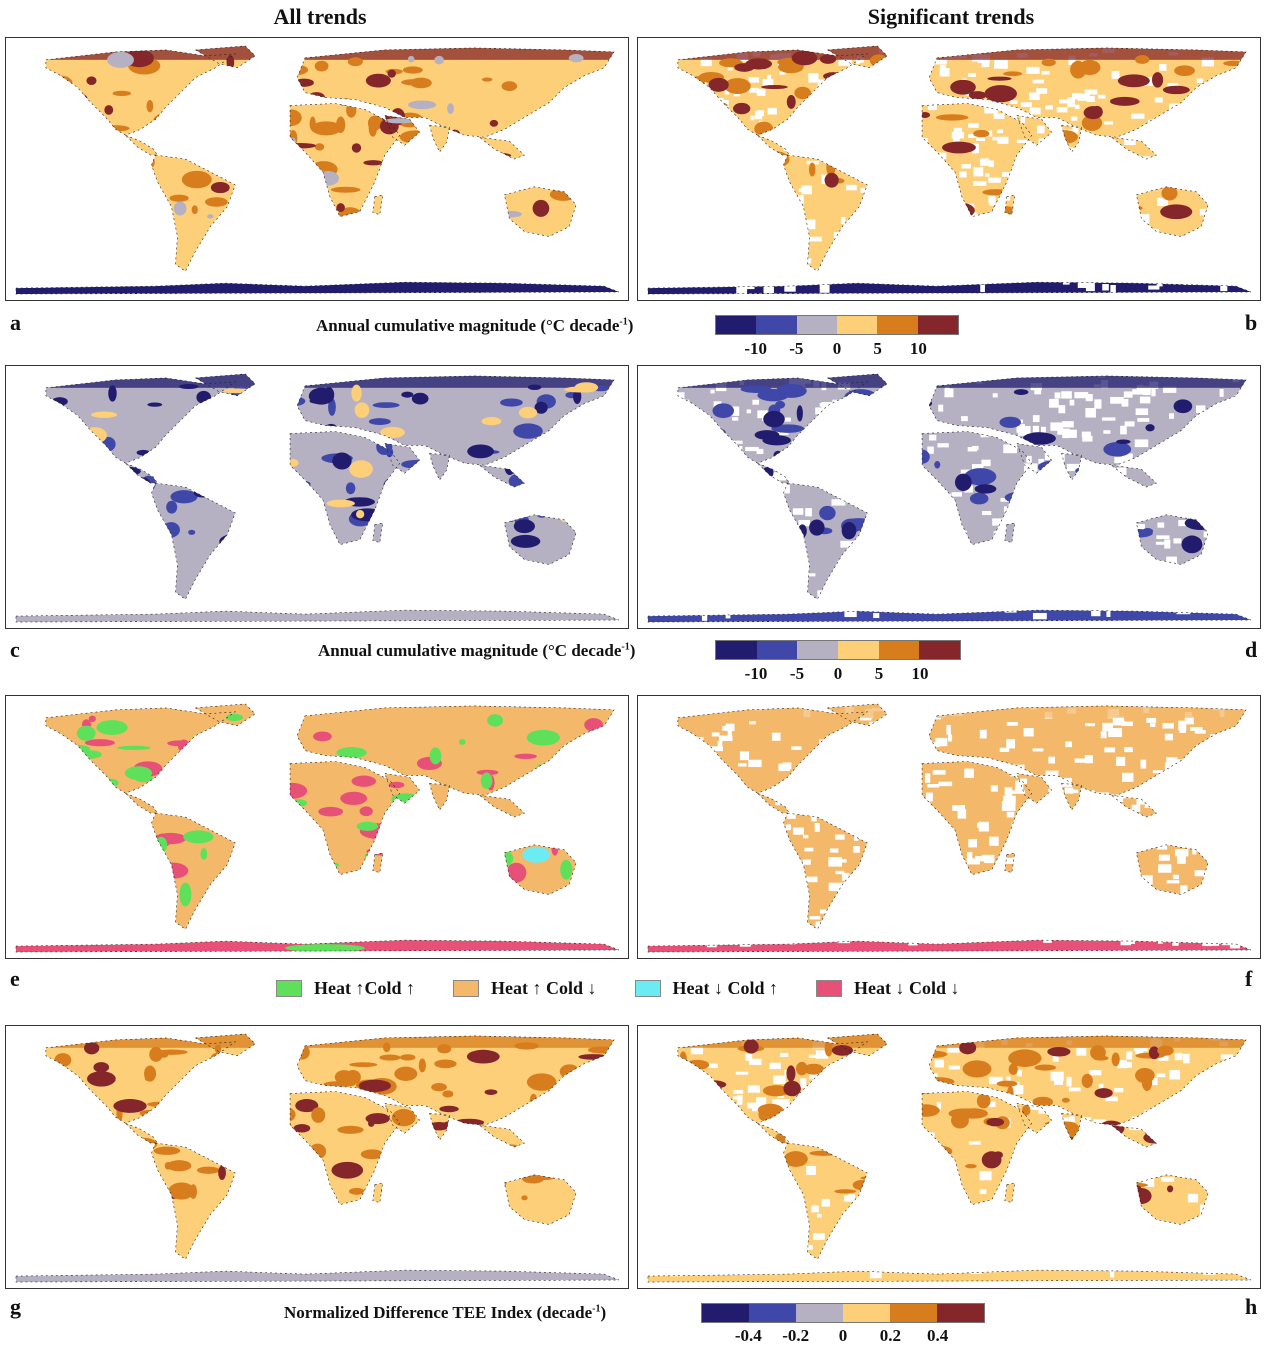 The image size is (1271, 1353). Describe the element at coordinates (15, 649) in the screenshot. I see `panel-label-c: c` at that location.